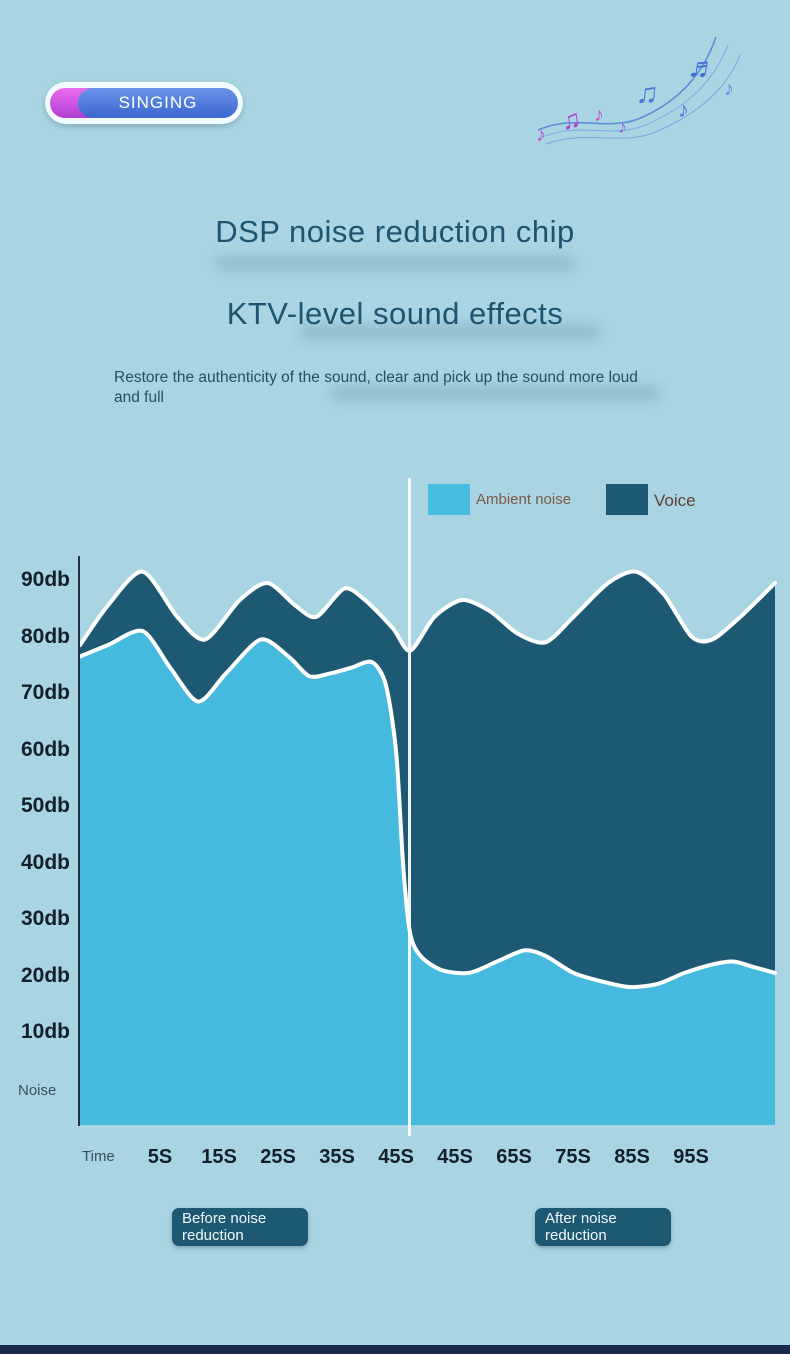 The height and width of the screenshot is (1354, 790). What do you see at coordinates (395, 500) in the screenshot?
I see `chart-legend: Ambient noise Voice` at bounding box center [395, 500].